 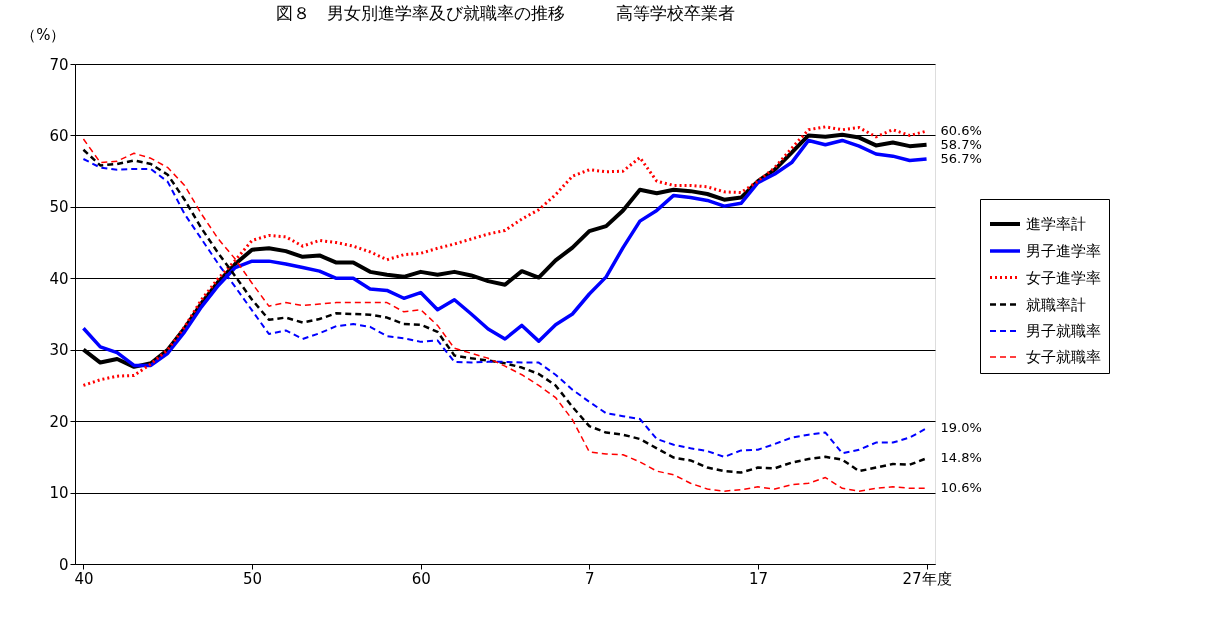 I want to click on data-label: 60.6%, so click(x=961, y=131).